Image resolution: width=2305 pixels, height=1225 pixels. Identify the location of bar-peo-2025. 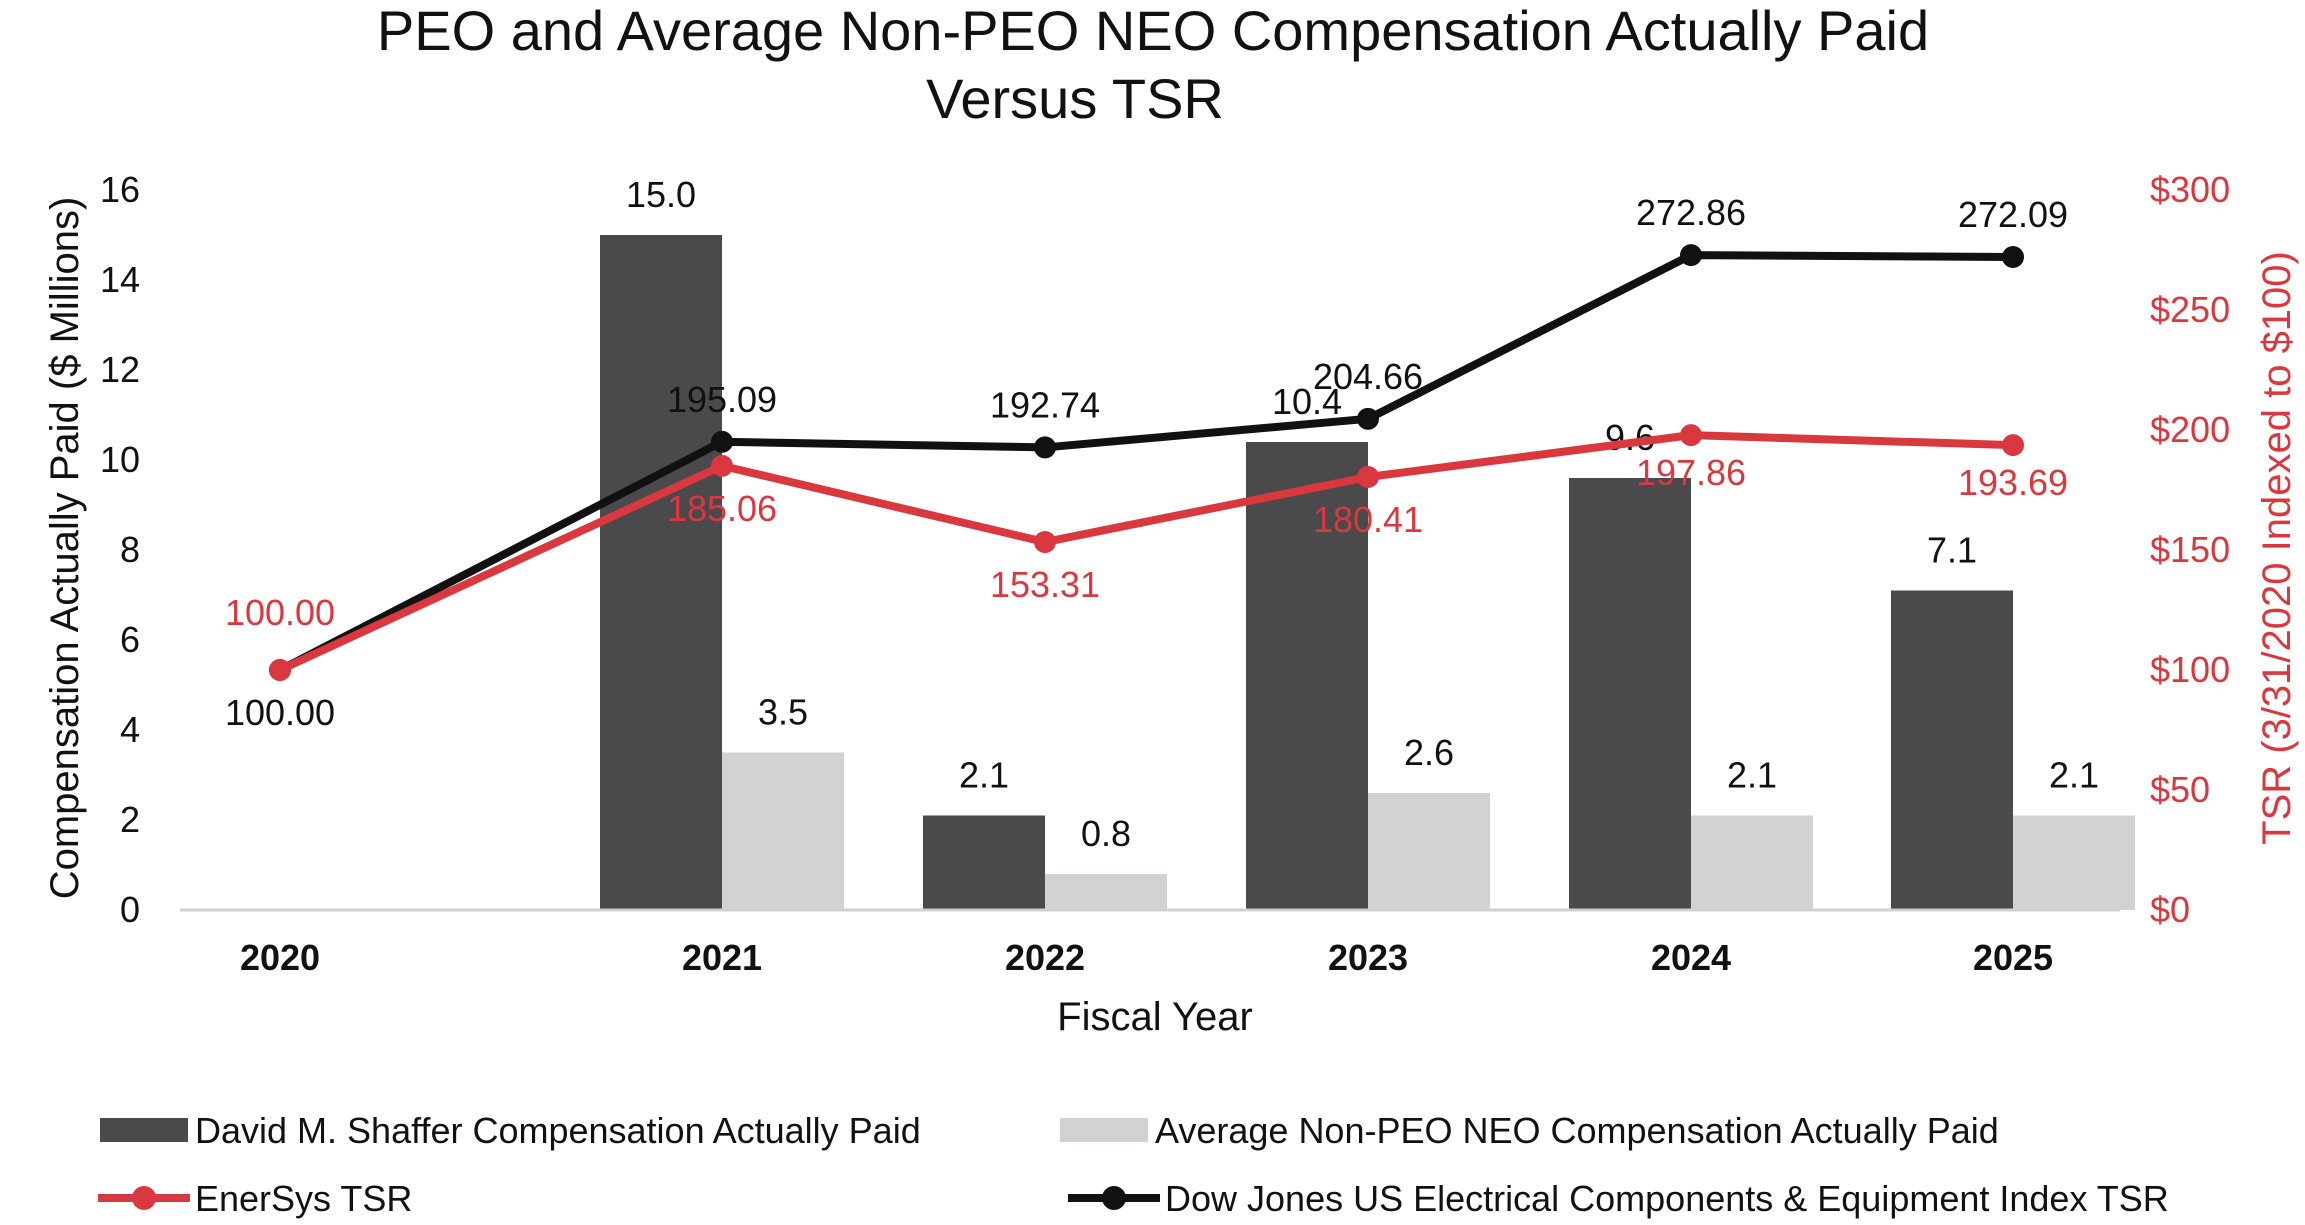
(1952, 750).